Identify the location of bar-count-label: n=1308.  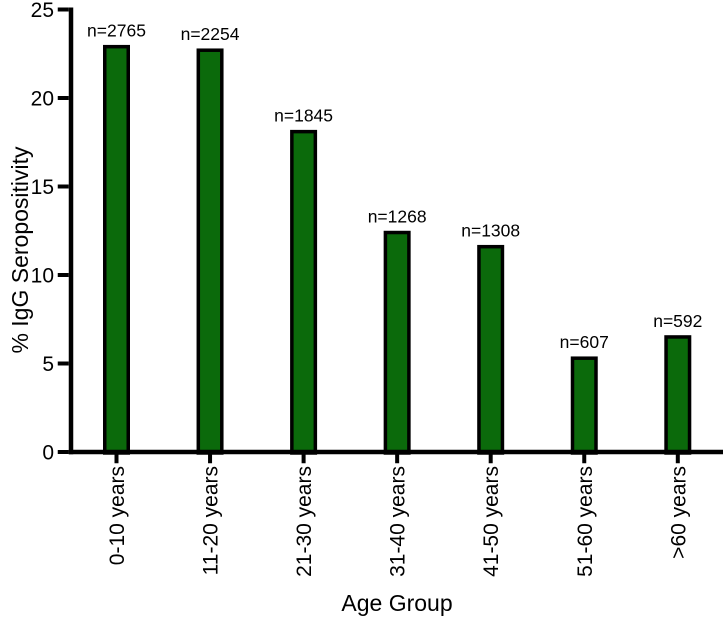
(490, 231).